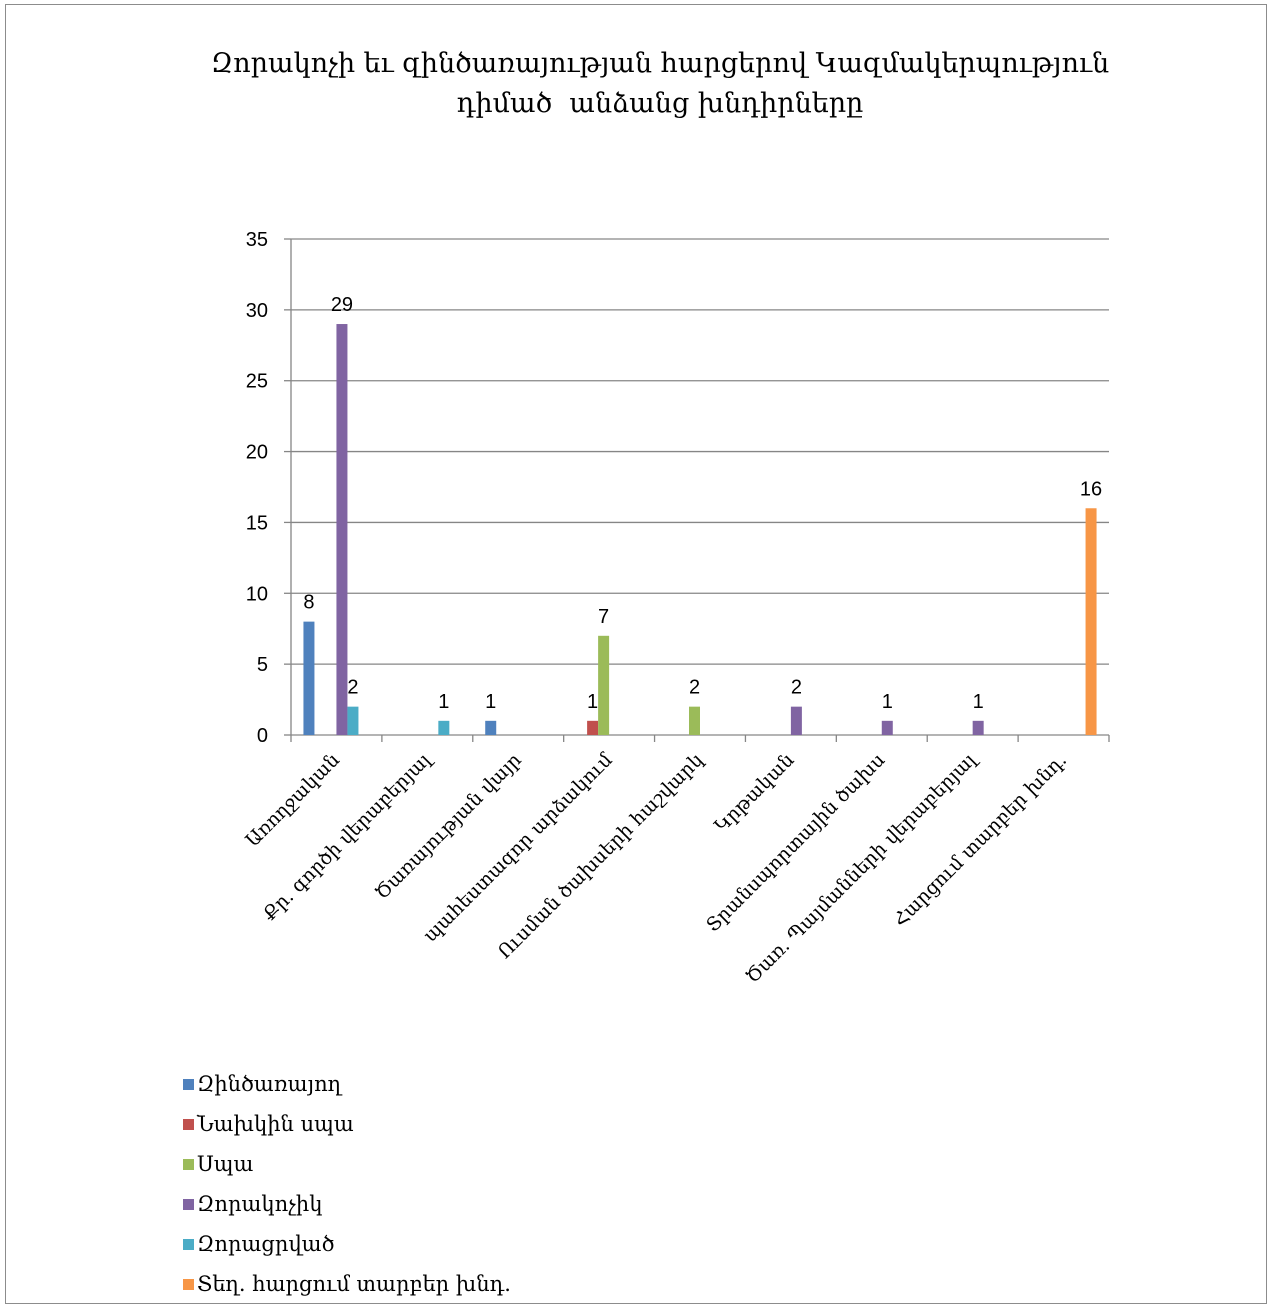 The image size is (1272, 1304). Describe the element at coordinates (347, 1204) in the screenshot. I see `legend-item: Զորակոչիկ` at that location.